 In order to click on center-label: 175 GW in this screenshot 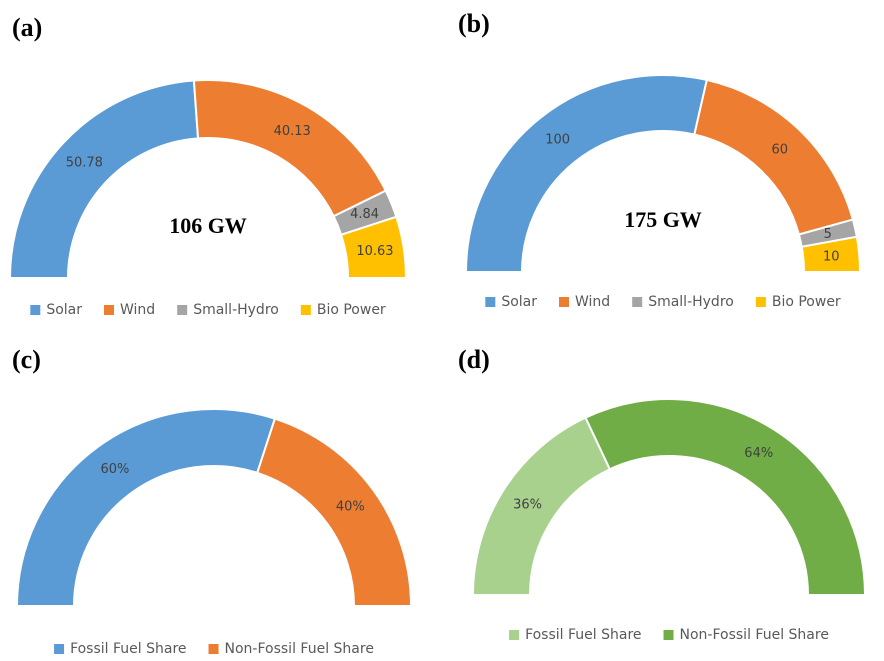, I will do `click(663, 219)`.